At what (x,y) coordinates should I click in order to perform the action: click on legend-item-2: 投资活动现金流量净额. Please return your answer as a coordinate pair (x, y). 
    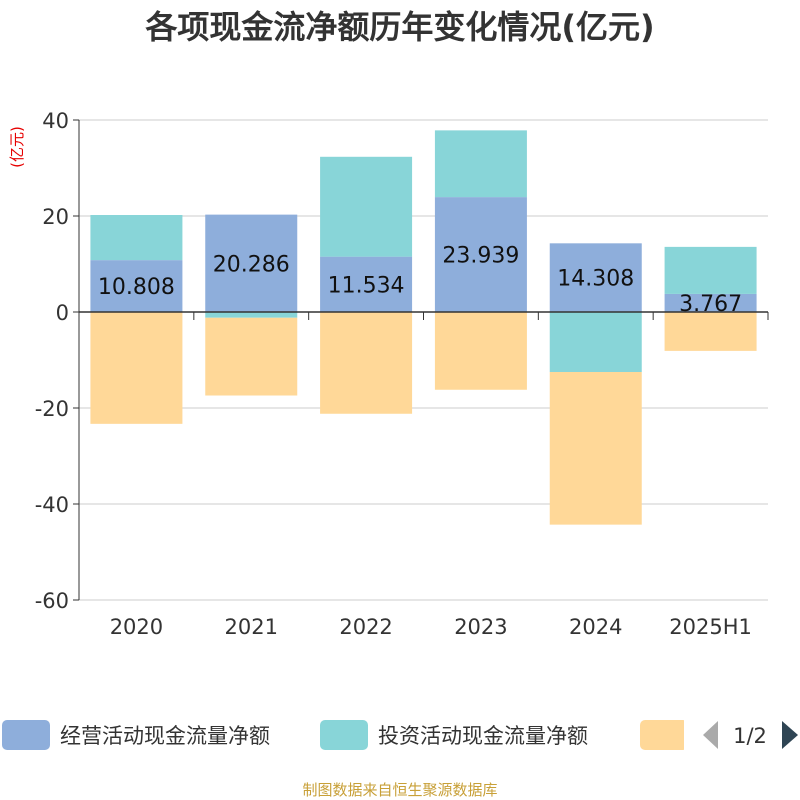
    Looking at the image, I should click on (454, 735).